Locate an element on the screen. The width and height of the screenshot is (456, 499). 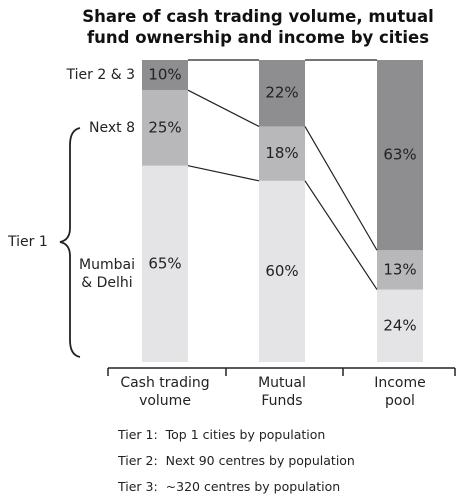
x-tick-label: Cash trading volume is located at coordinates (165, 392).